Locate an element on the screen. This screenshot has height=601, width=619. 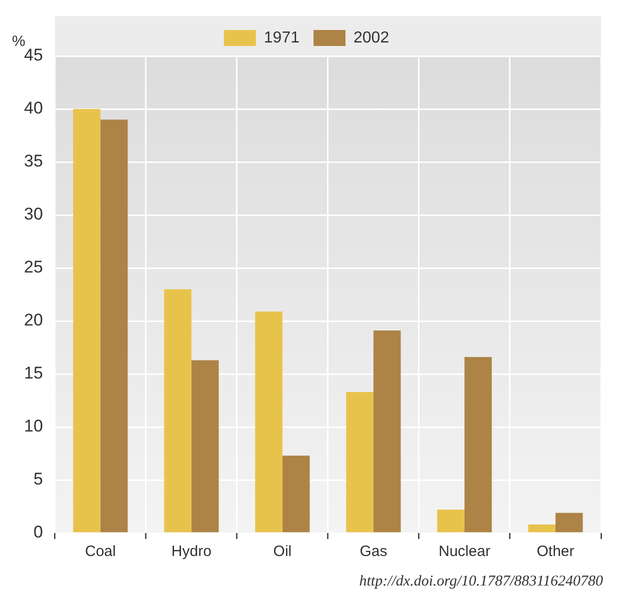
y-tick-label: 15 is located at coordinates (33, 373).